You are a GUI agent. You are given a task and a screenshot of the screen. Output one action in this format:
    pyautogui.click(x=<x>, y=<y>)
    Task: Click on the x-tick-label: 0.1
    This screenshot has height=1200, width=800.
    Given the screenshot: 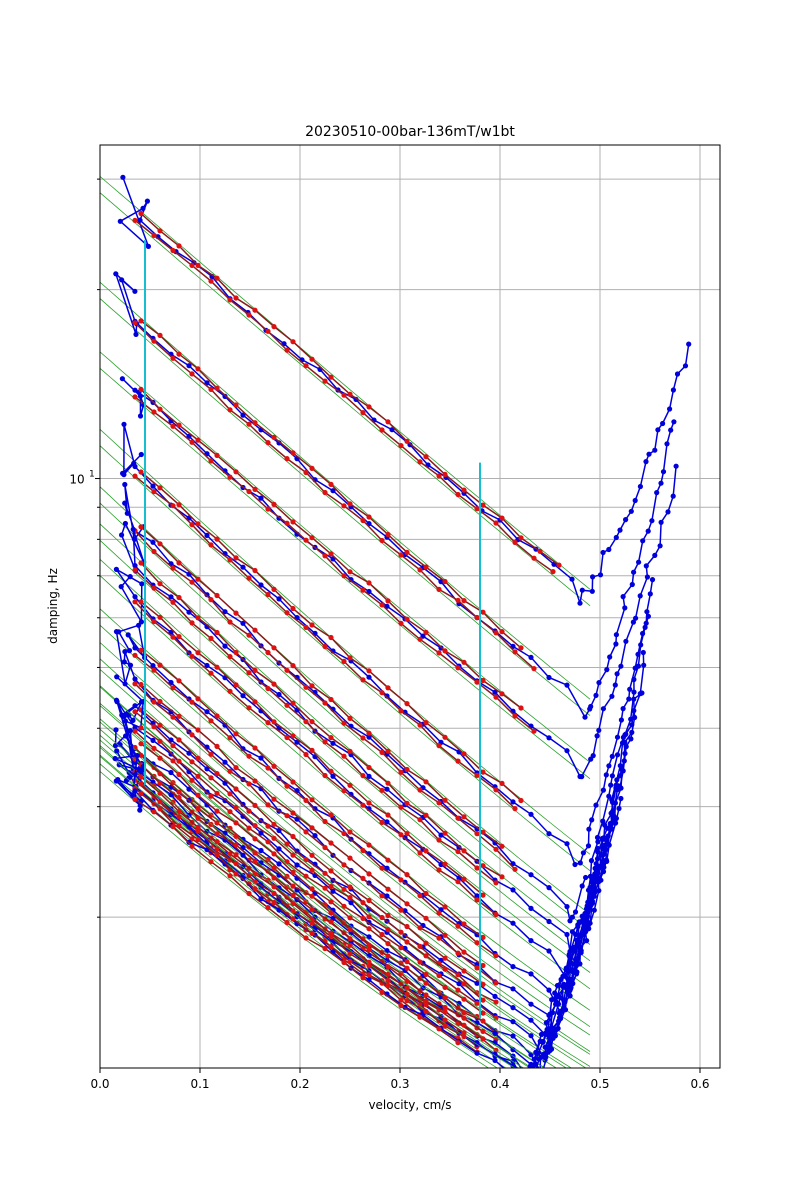 What is the action you would take?
    pyautogui.click(x=199, y=1084)
    